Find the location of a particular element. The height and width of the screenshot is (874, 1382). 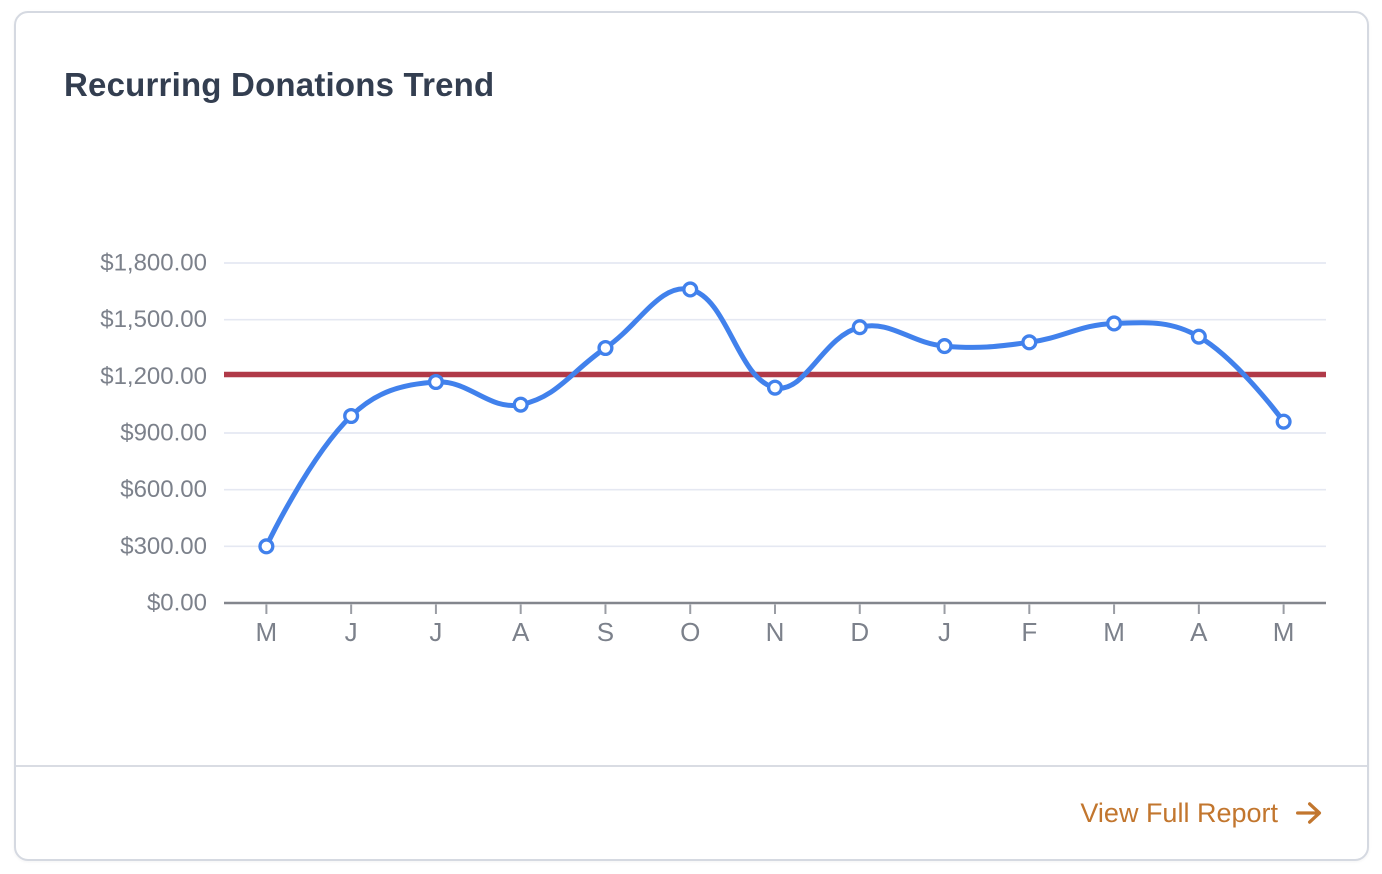

x-axis-label: F is located at coordinates (1029, 632).